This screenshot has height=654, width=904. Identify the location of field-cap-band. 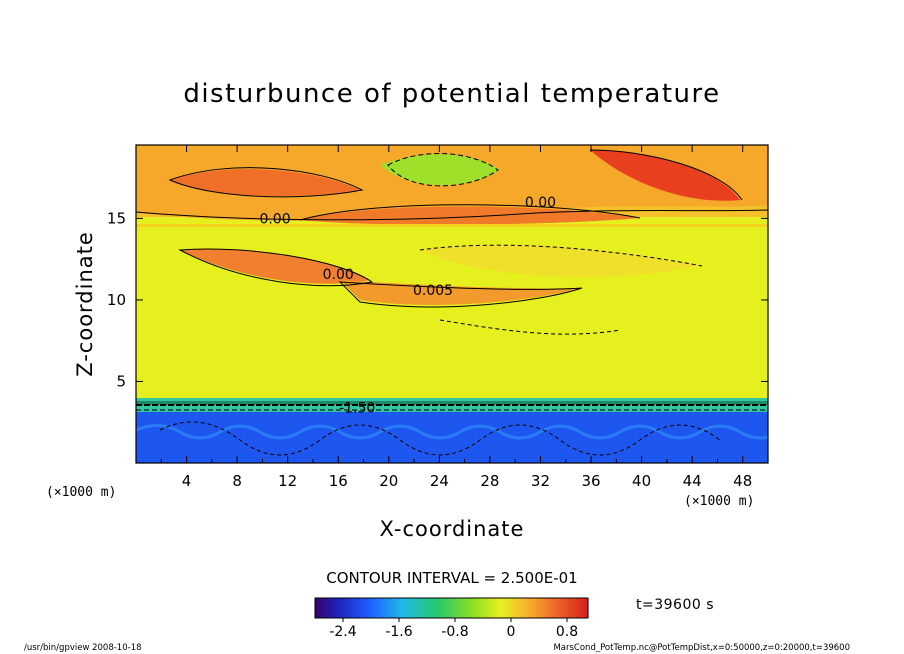
(470, 215).